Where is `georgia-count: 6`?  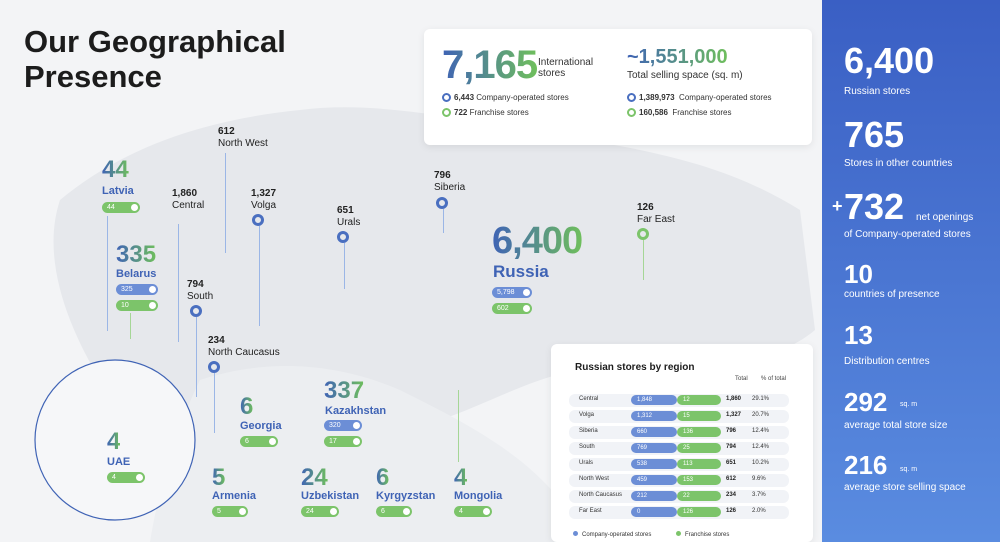
georgia-count: 6 is located at coordinates (247, 406).